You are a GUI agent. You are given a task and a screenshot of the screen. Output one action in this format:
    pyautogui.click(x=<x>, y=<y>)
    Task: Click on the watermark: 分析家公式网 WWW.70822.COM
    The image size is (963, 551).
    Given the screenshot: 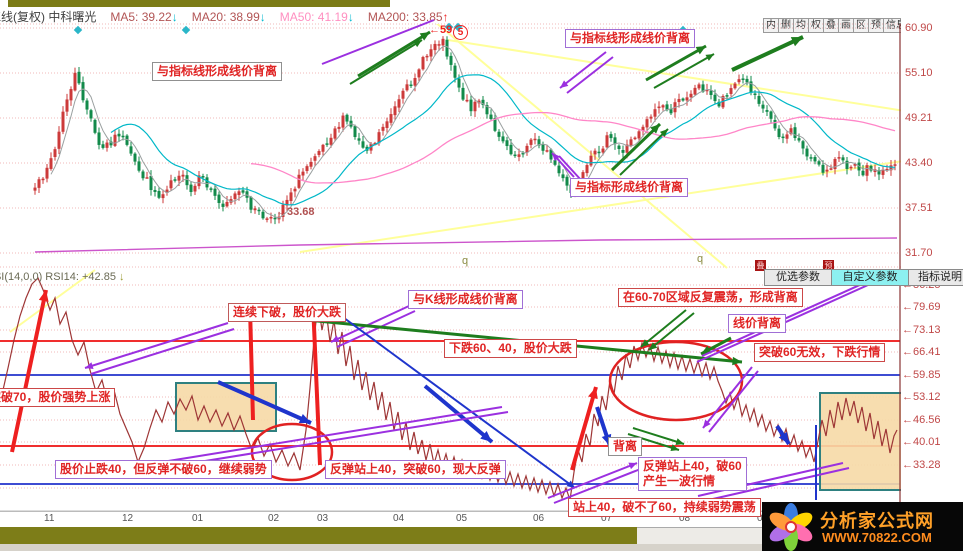 What is the action you would take?
    pyautogui.click(x=862, y=526)
    